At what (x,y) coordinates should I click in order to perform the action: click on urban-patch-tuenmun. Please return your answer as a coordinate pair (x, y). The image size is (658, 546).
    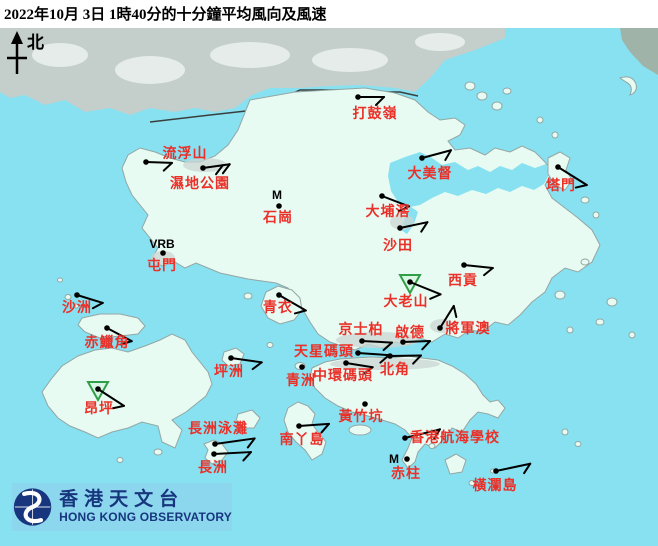
    Looking at the image, I should click on (163, 258).